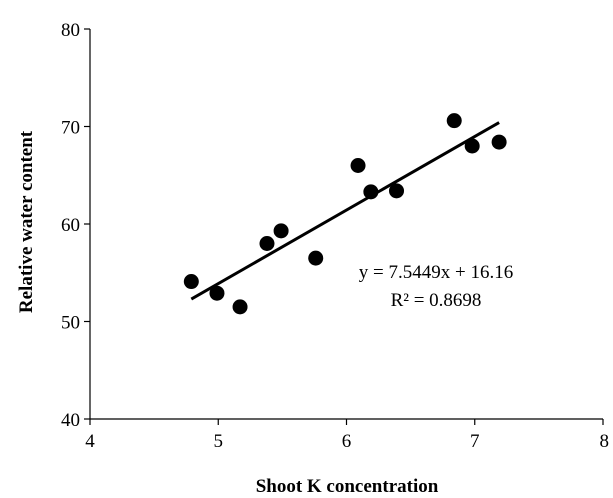 This screenshot has height=498, width=613. I want to click on x-axis-title: Shoot K concentration, so click(347, 486).